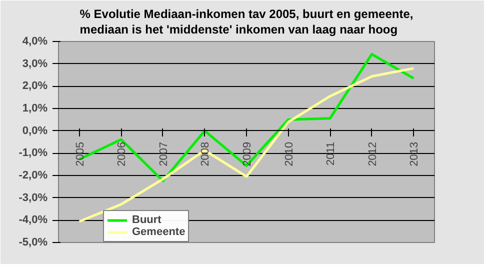  Describe the element at coordinates (164, 154) in the screenshot. I see `x-tick-label: 2007` at that location.